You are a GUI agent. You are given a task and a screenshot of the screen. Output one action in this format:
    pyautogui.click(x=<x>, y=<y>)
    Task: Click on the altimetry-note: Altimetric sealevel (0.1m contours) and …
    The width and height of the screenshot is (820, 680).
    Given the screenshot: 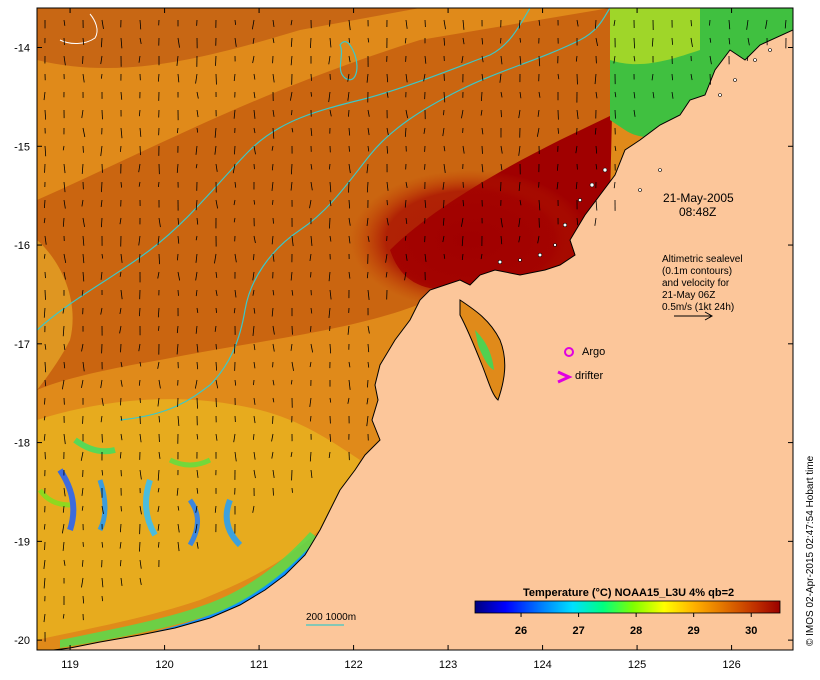 What is the action you would take?
    pyautogui.click(x=702, y=283)
    